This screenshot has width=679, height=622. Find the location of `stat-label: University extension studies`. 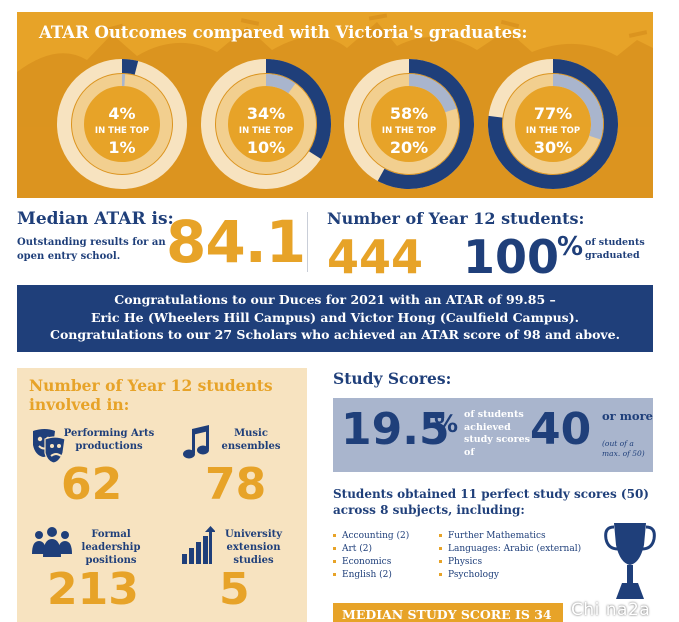

stat-label: University extension studies is located at coordinates (253, 547).